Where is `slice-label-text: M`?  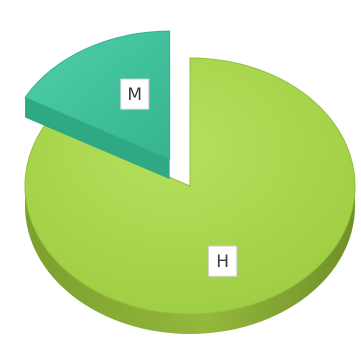 slice-label-text: M is located at coordinates (134, 95).